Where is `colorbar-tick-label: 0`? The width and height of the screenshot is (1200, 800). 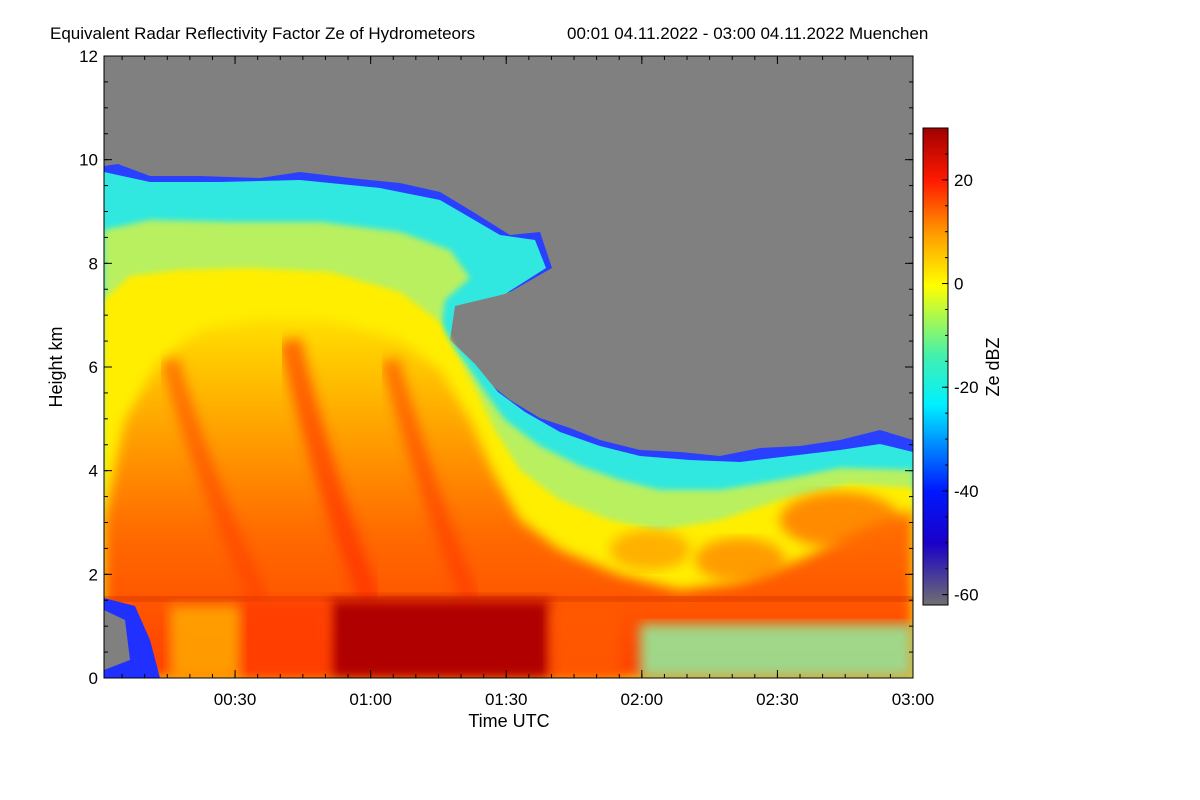 colorbar-tick-label: 0 is located at coordinates (958, 284).